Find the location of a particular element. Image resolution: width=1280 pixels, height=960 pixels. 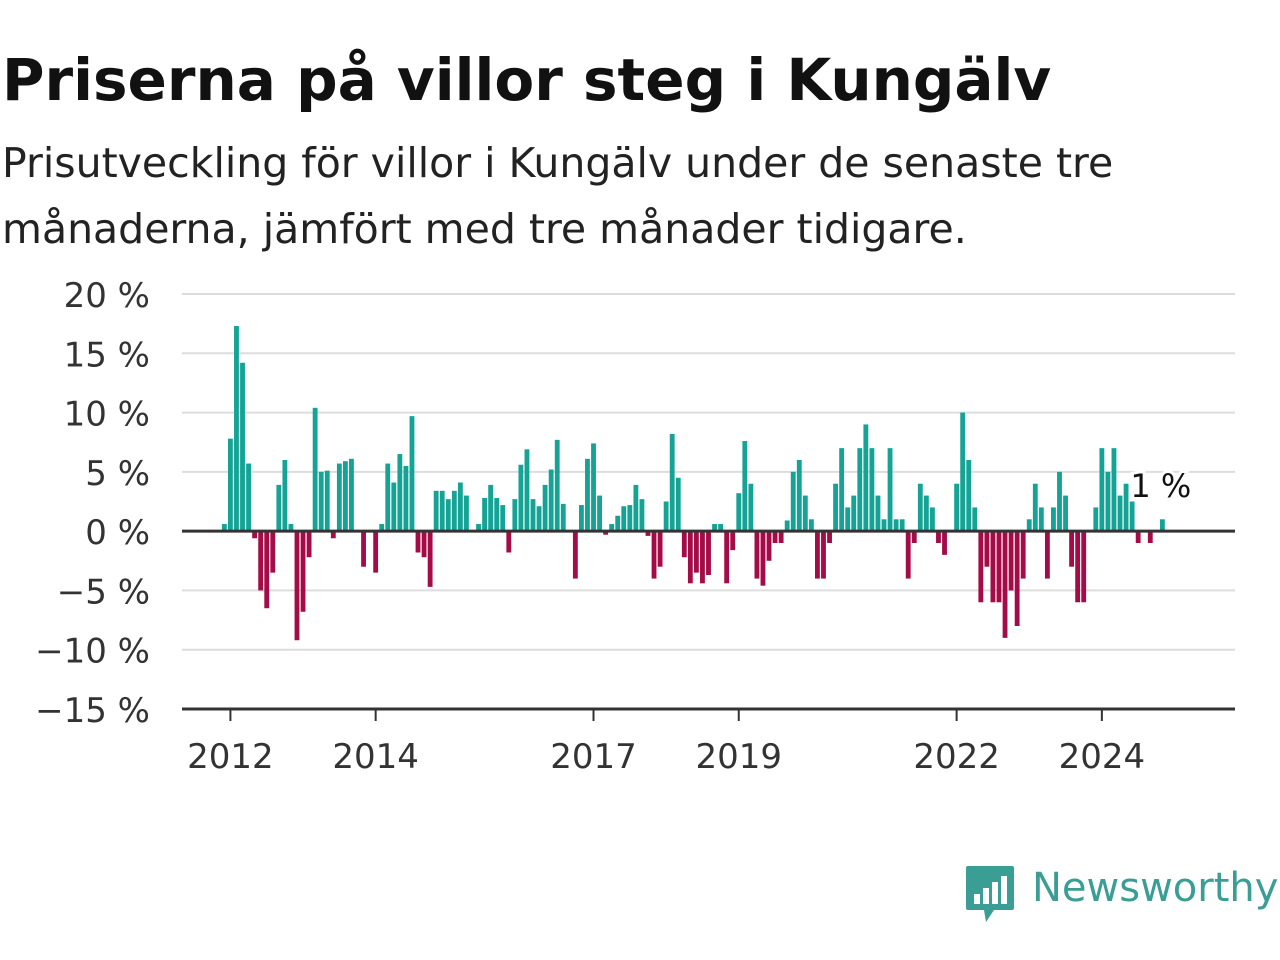

x-tick-label: 2019 is located at coordinates (738, 757).